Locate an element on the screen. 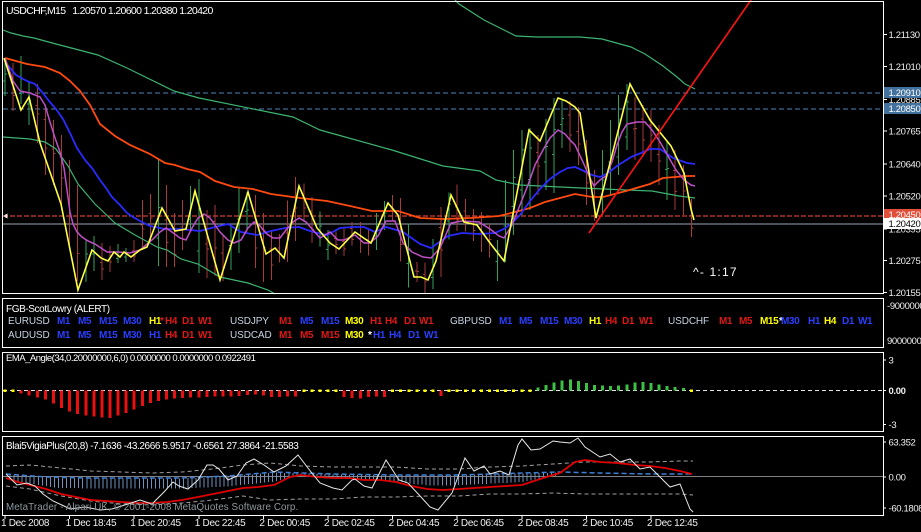  svg-text: 2 Dec 10:45 is located at coordinates (607, 523).